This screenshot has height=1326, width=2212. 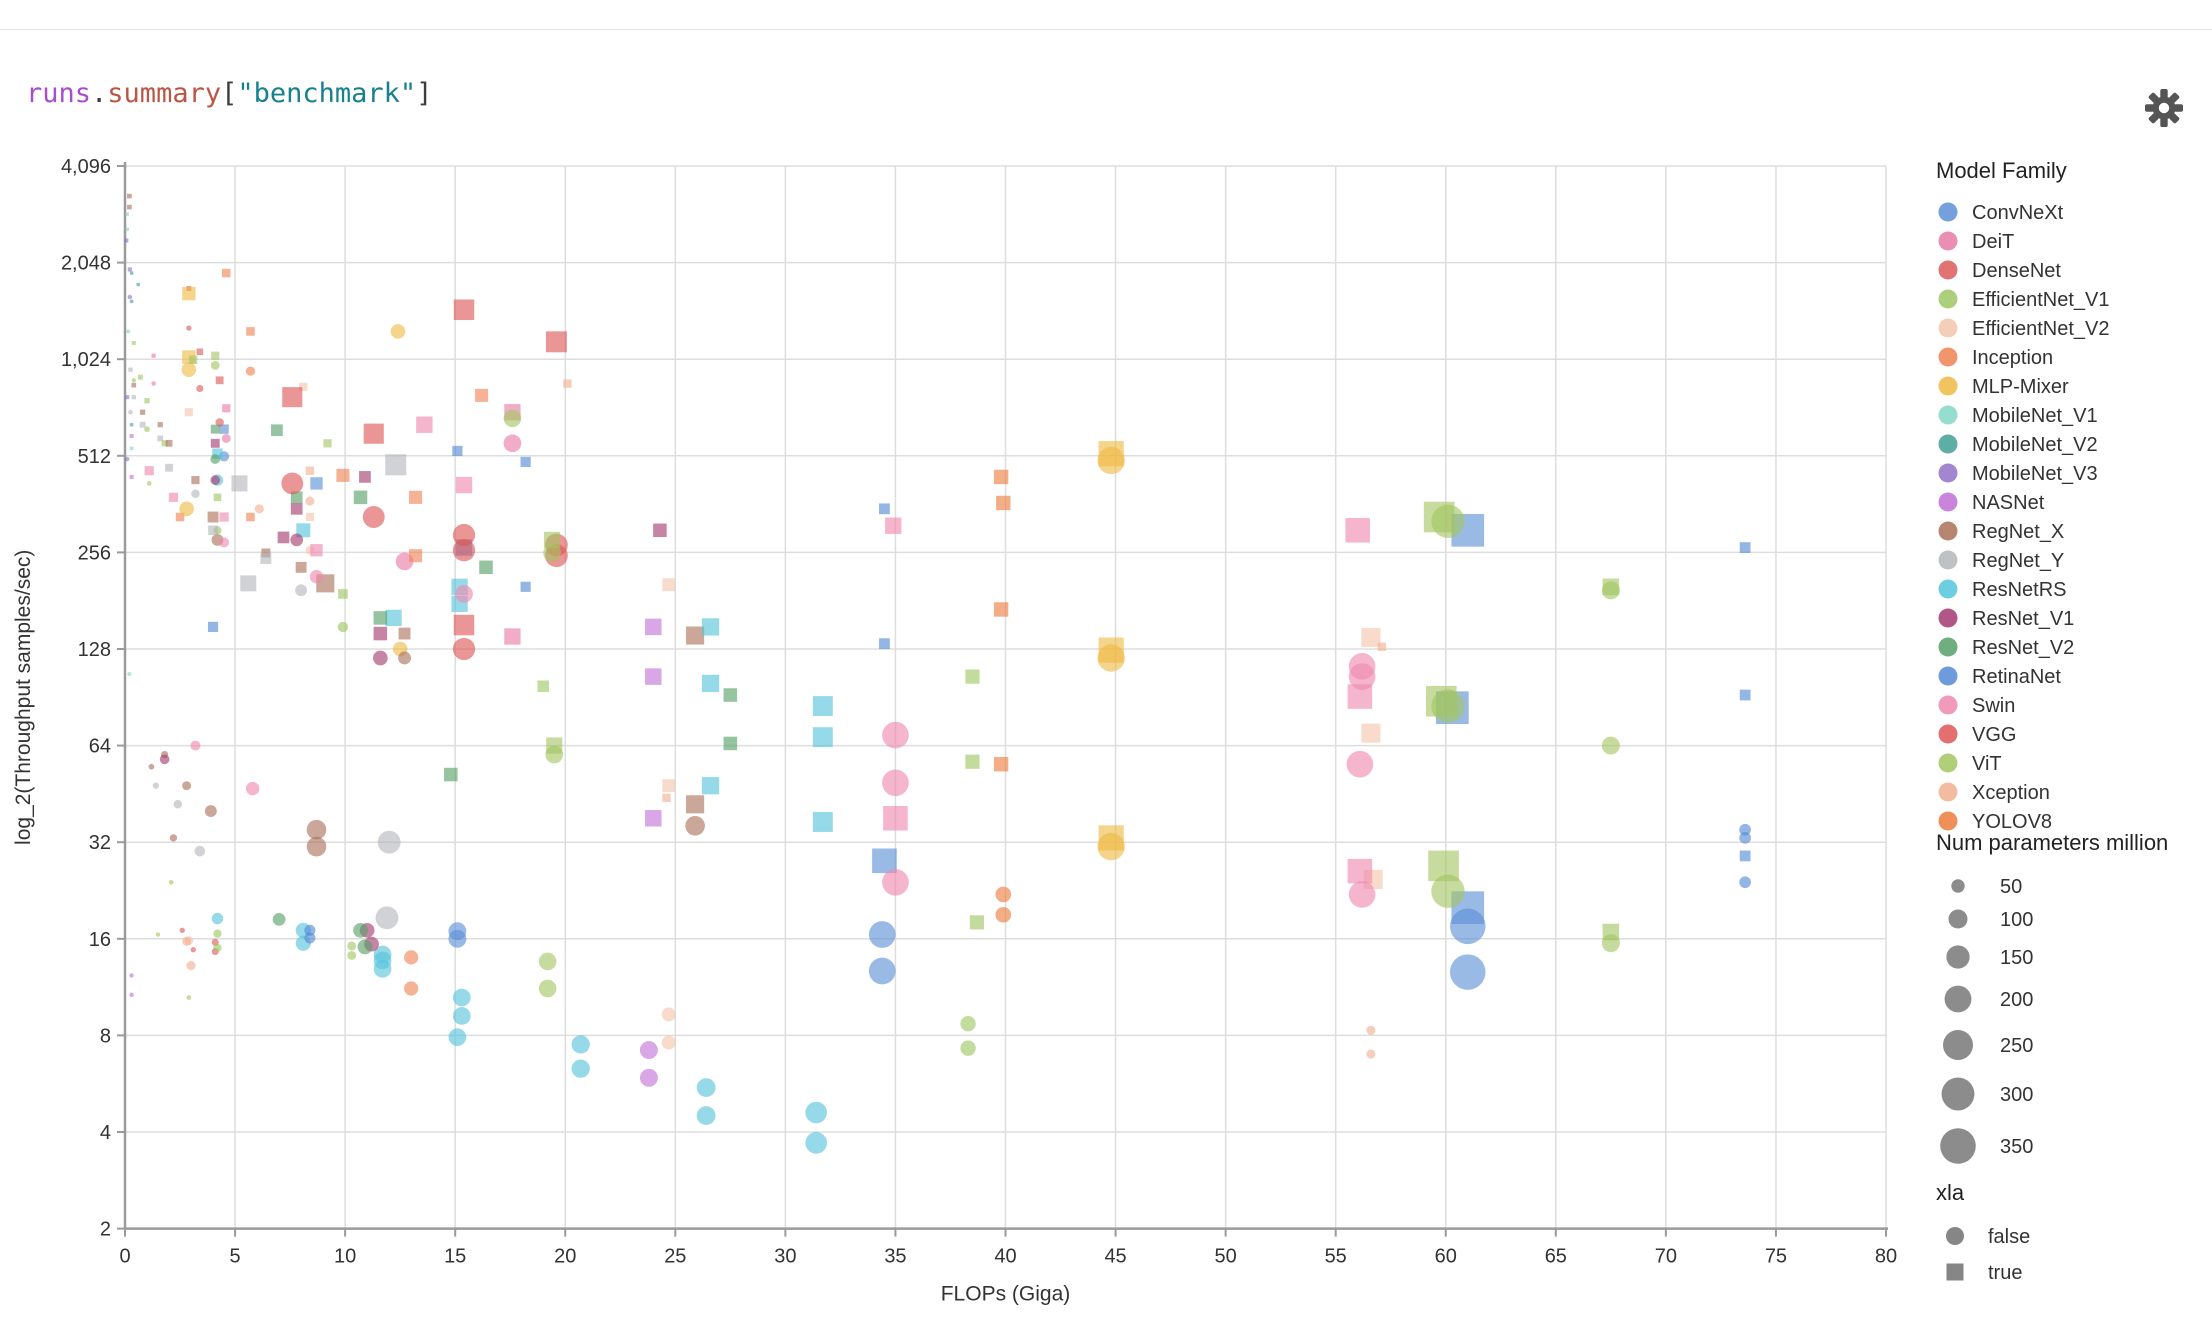 What do you see at coordinates (1948, 473) in the screenshot?
I see `legend-swatch-MobileNet_V3` at bounding box center [1948, 473].